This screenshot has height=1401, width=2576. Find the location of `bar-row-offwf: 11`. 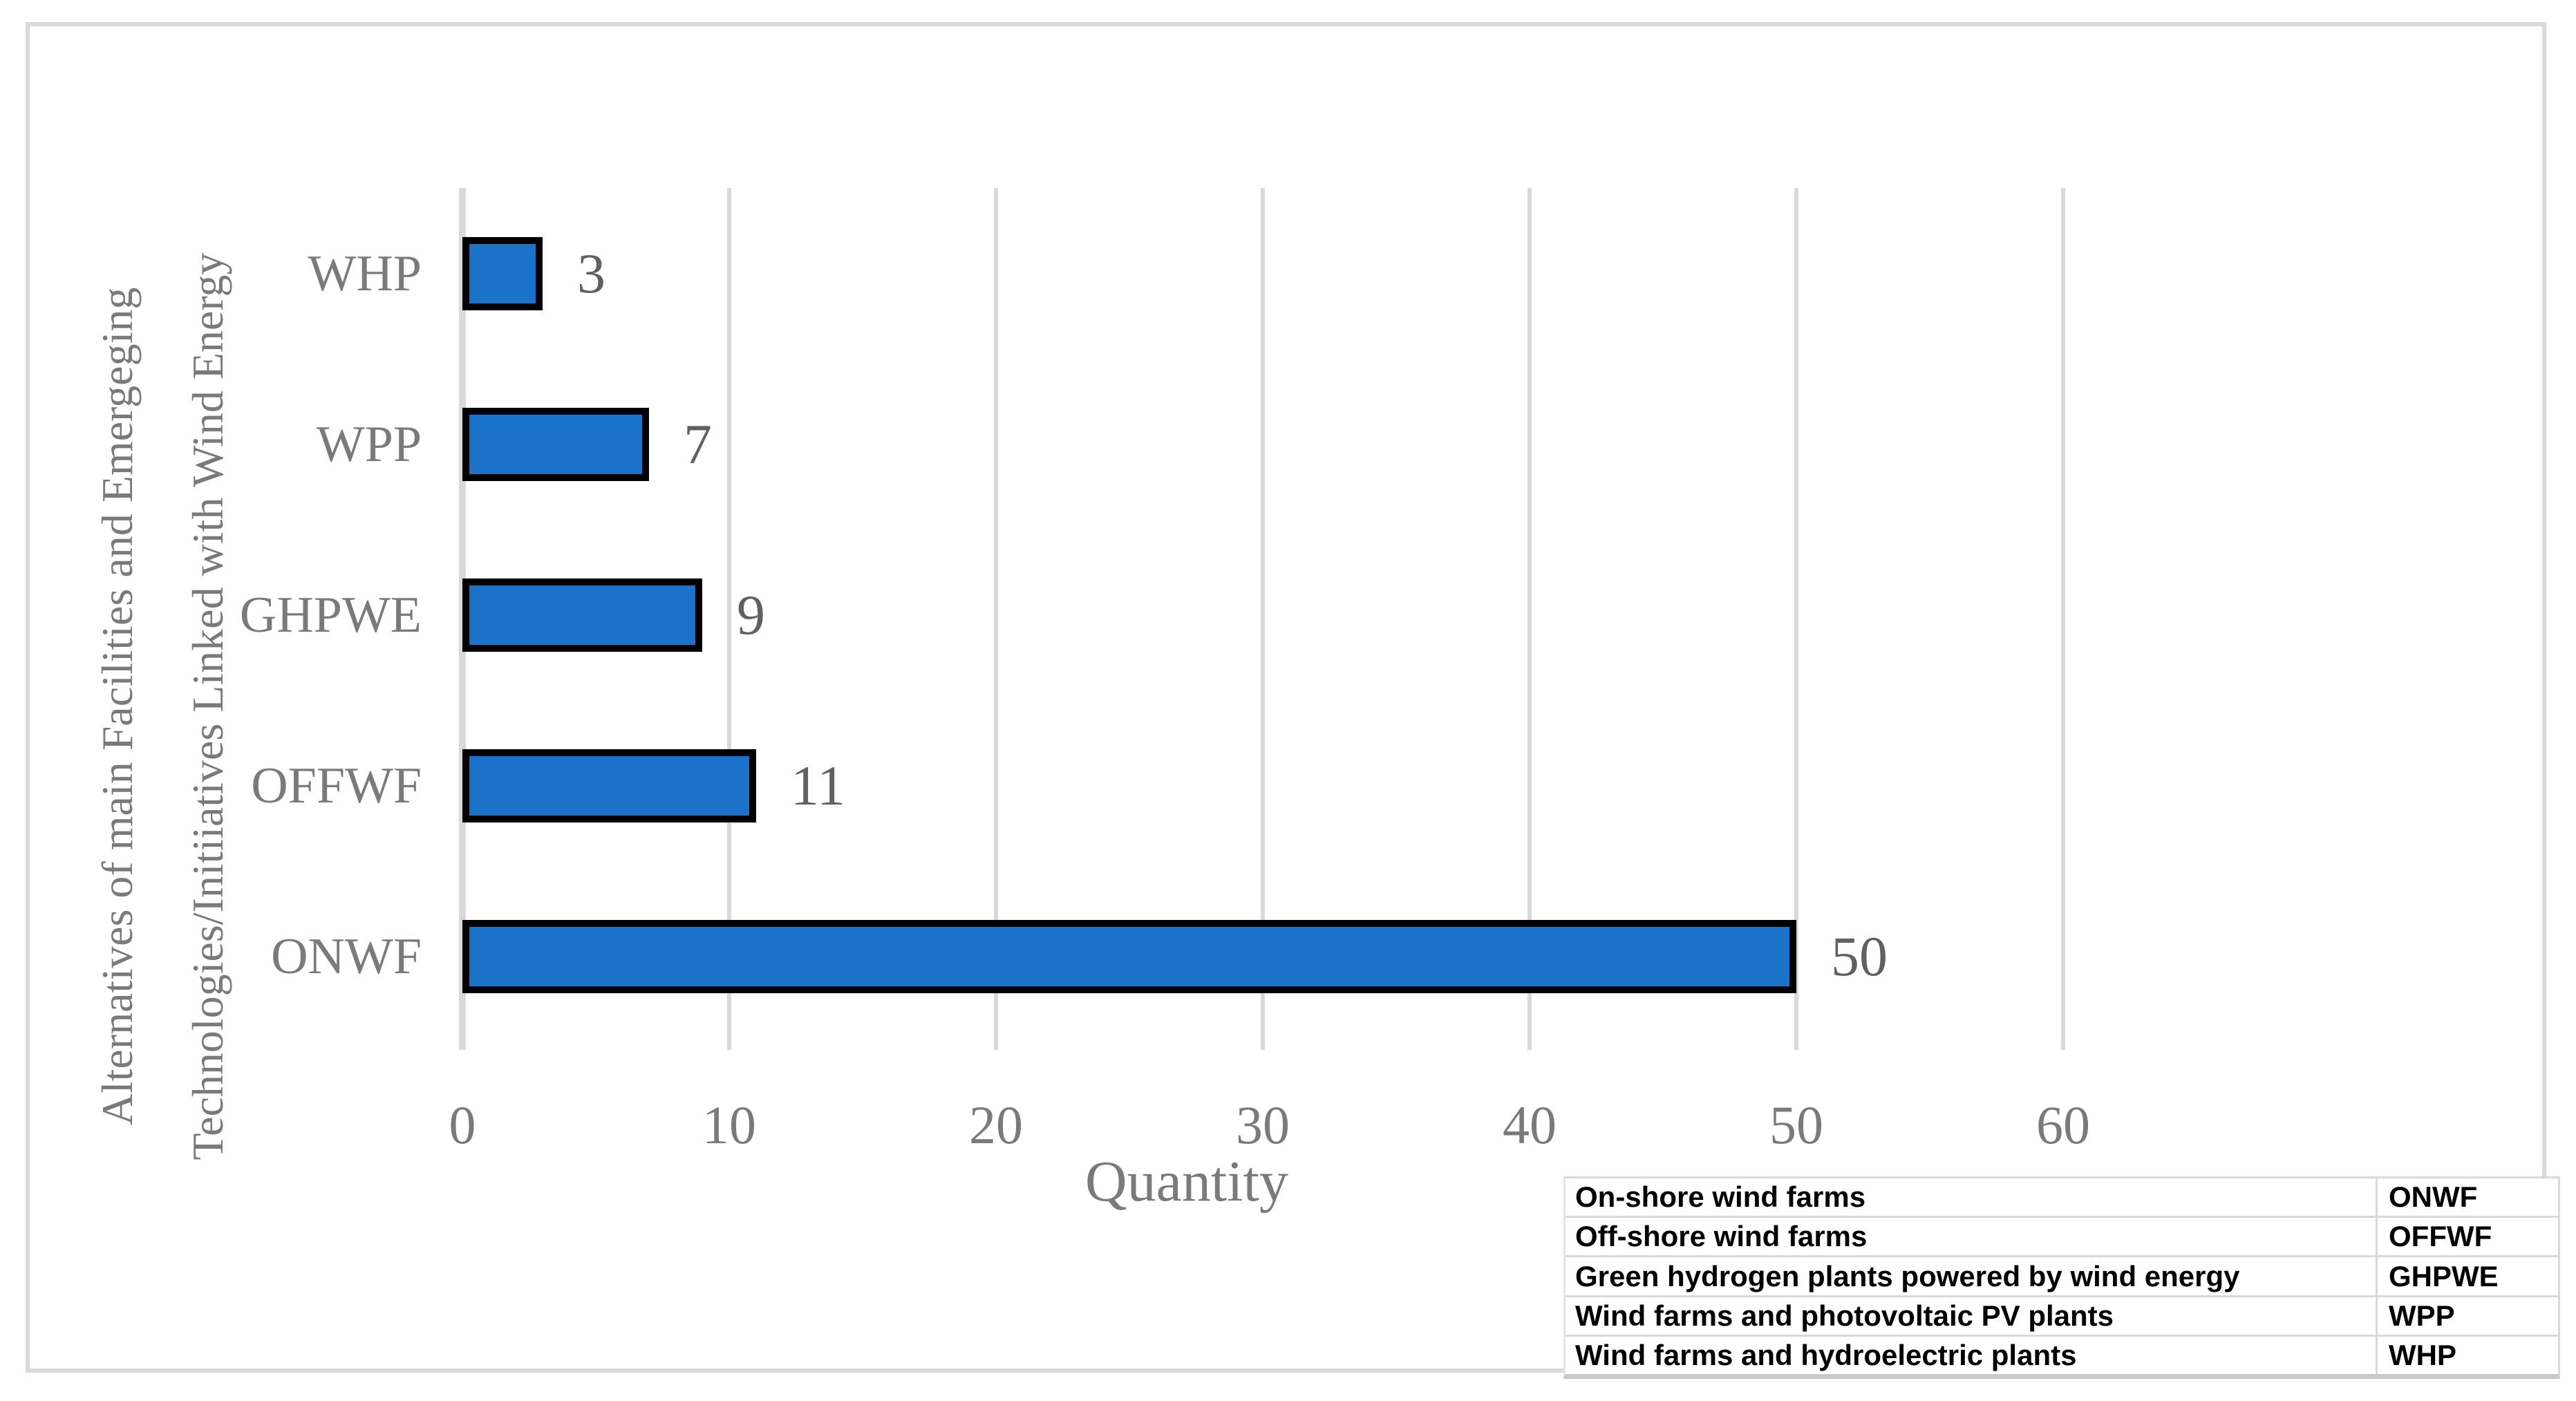

bar-row-offwf: 11 is located at coordinates (653, 785).